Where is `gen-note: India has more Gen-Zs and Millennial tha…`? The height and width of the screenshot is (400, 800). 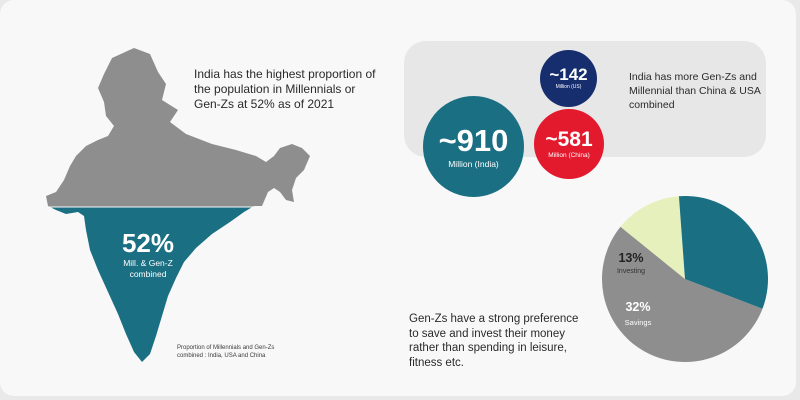
gen-note: India has more Gen-Zs and Millennial tha… is located at coordinates (695, 91).